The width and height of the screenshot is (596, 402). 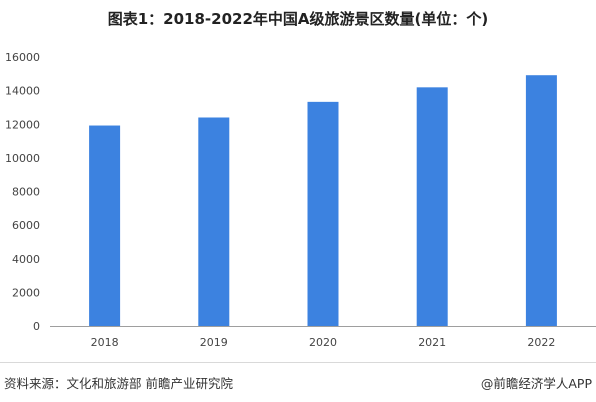 I want to click on y-tick-label: 12000, so click(x=22, y=124).